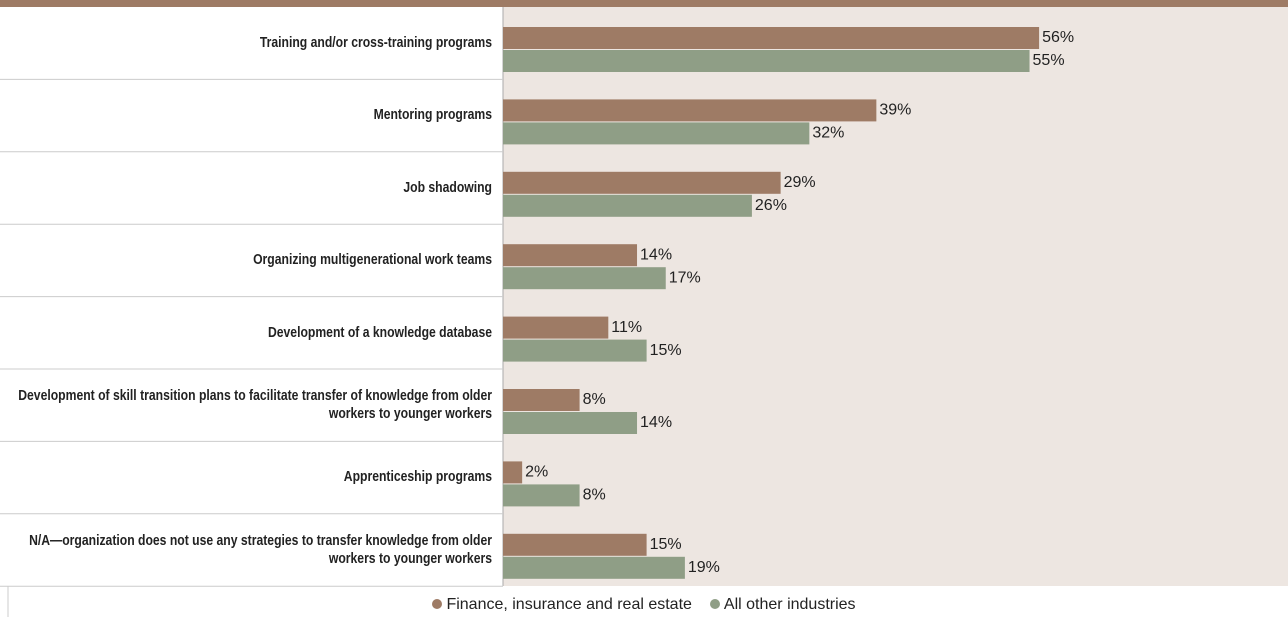  Describe the element at coordinates (432, 115) in the screenshot. I see `category-label: Mentoring programs` at that location.